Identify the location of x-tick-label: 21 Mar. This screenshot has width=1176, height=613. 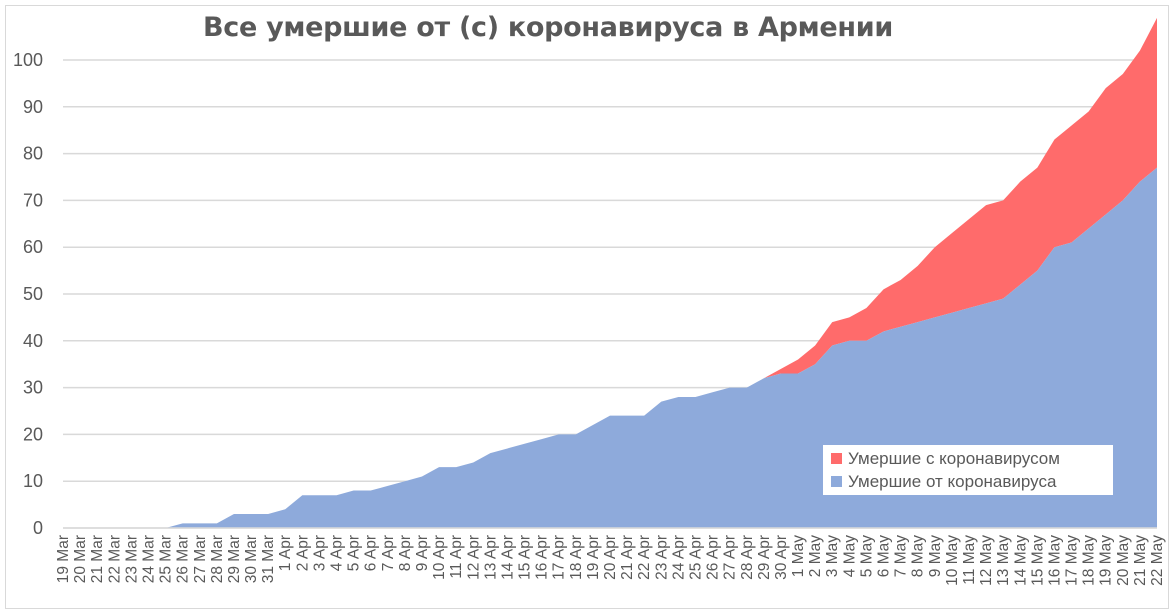
(97, 559).